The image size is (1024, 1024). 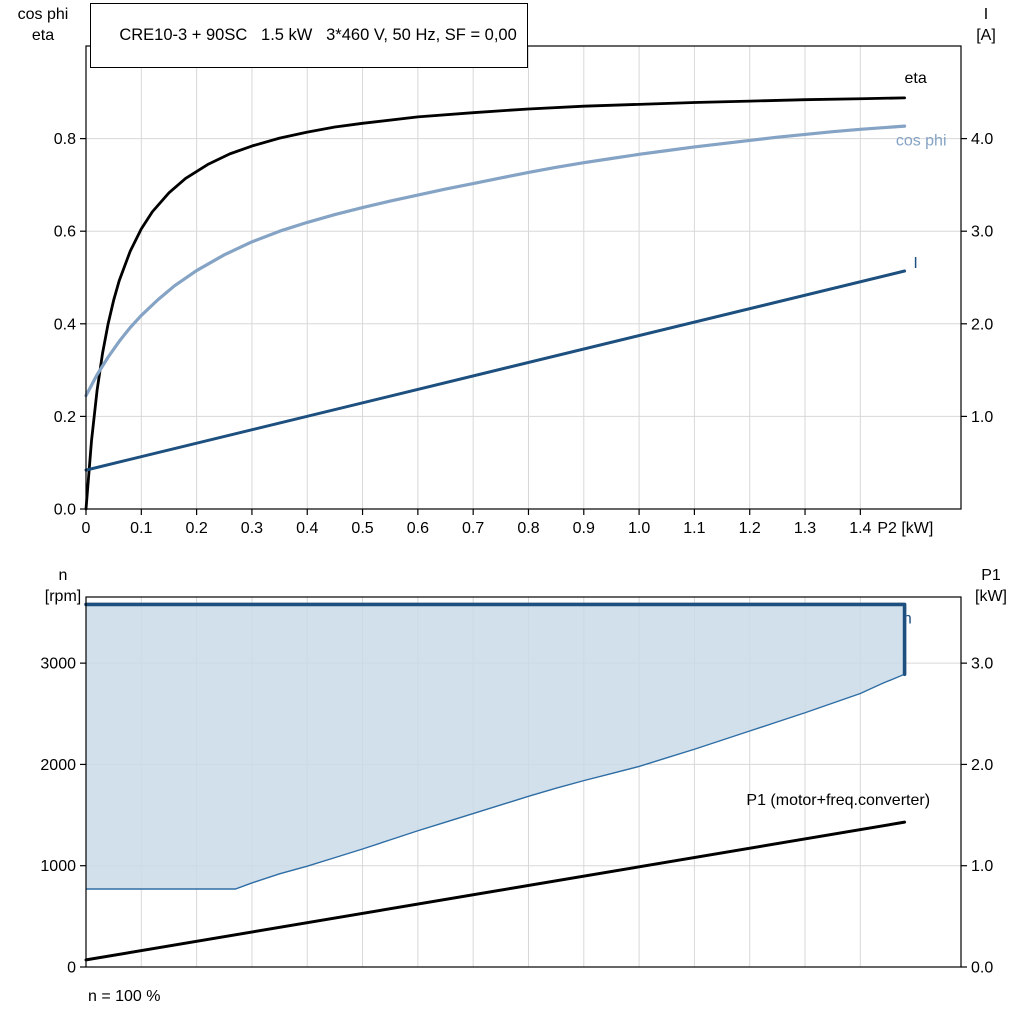 I want to click on x-tick-label: 0.6, so click(x=418, y=528).